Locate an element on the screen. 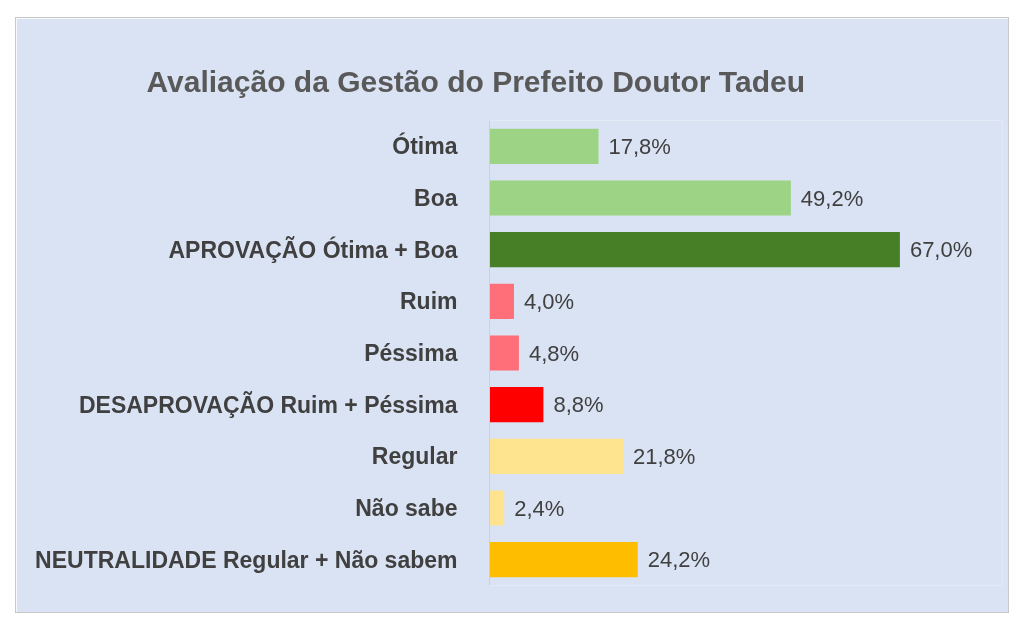 Image resolution: width=1024 pixels, height=625 pixels. data-label: 4,0% is located at coordinates (549, 301).